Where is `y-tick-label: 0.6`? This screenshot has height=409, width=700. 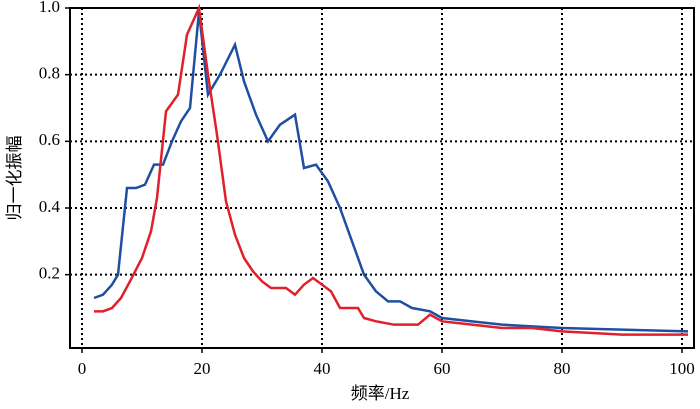
y-tick-label: 0.6 is located at coordinates (49, 139).